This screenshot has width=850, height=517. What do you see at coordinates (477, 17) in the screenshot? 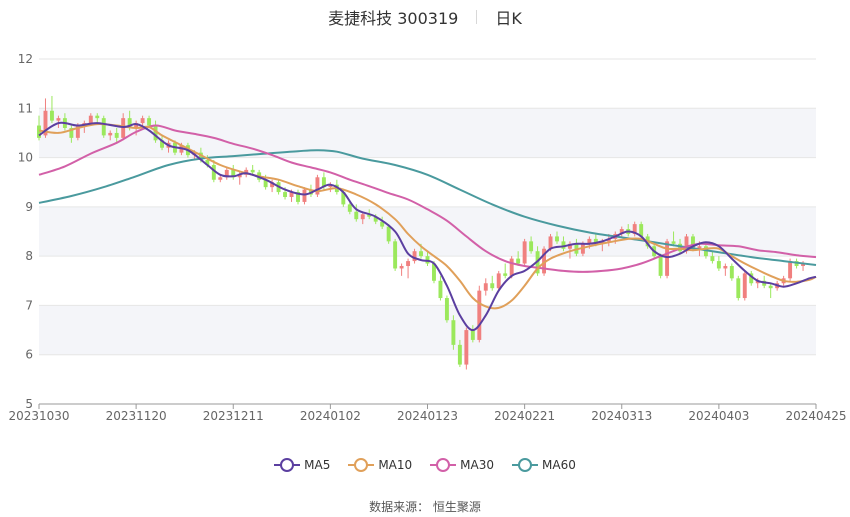
I see `title-divider` at bounding box center [477, 17].